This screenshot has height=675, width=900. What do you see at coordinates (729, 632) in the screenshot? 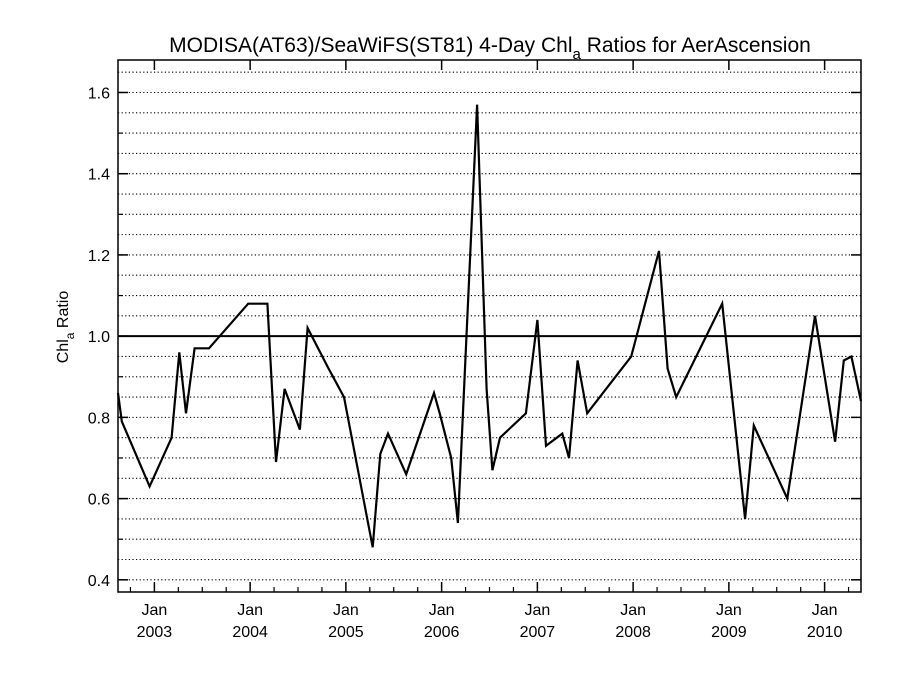
I see `x-tick-label-year: 2009` at bounding box center [729, 632].